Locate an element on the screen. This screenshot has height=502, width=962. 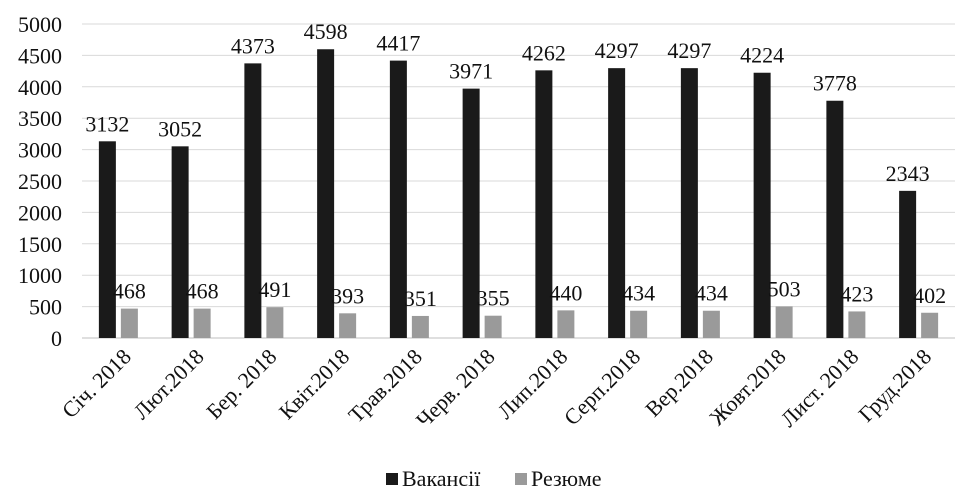
data-label-vacancies: 3778 is located at coordinates (835, 83).